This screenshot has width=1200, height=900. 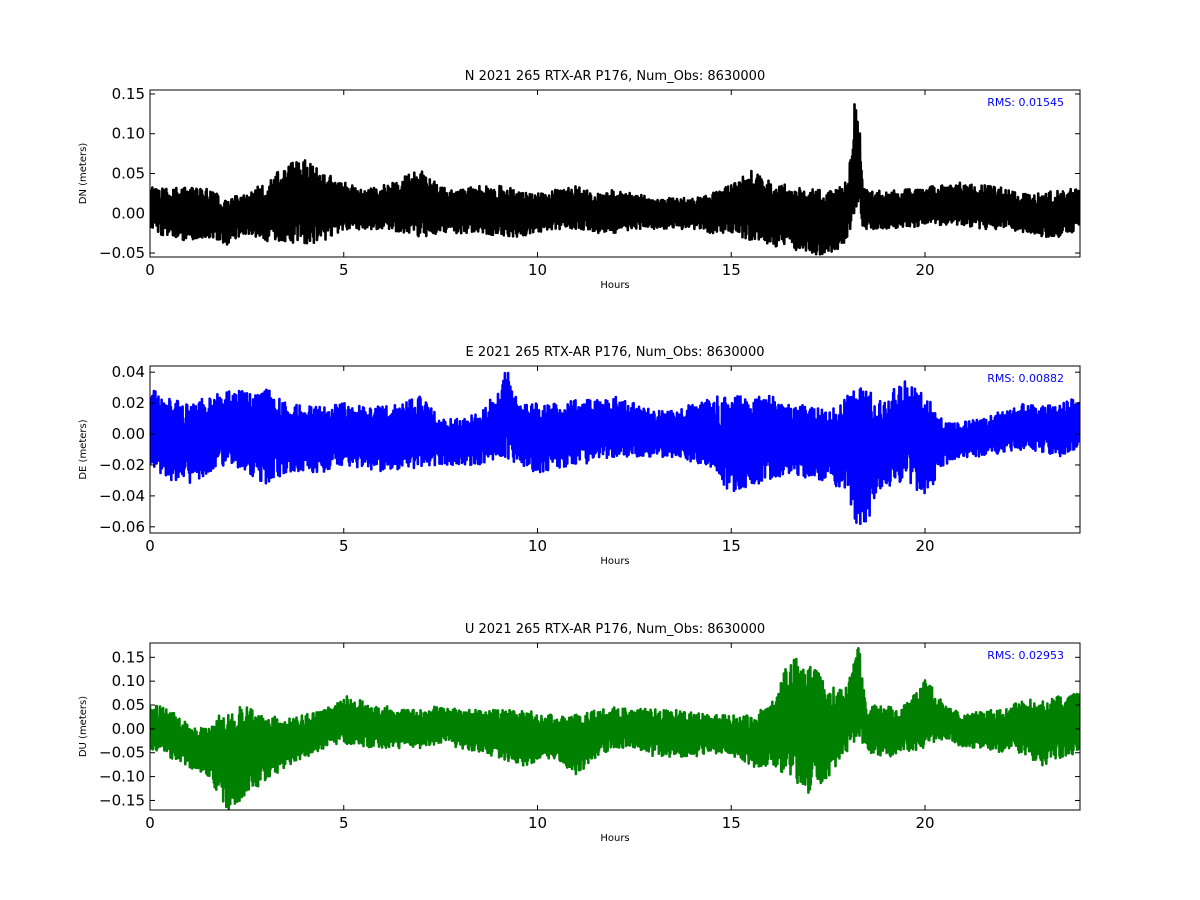 I want to click on y-tick-label: −0.06, so click(x=122, y=527).